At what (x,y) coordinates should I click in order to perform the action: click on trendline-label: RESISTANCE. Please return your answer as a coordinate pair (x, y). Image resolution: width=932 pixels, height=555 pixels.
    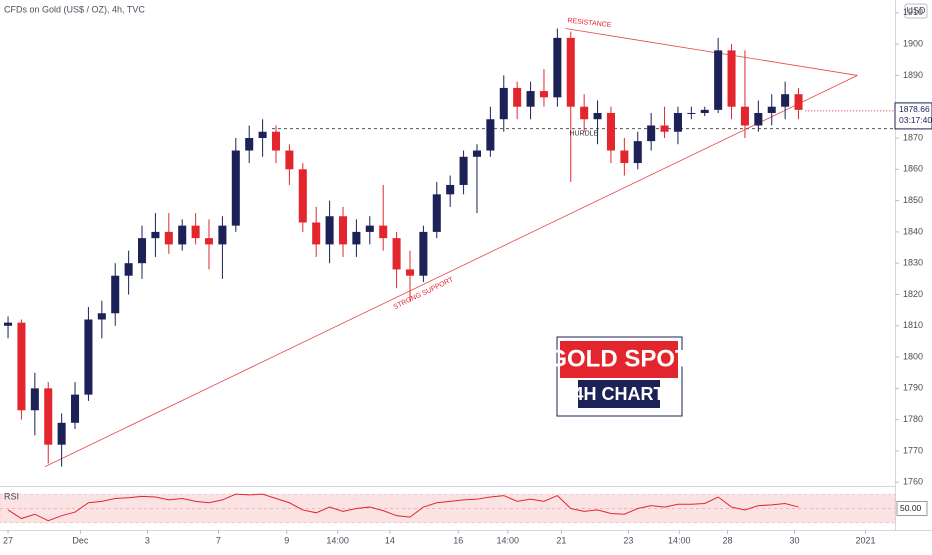
    Looking at the image, I should click on (589, 24).